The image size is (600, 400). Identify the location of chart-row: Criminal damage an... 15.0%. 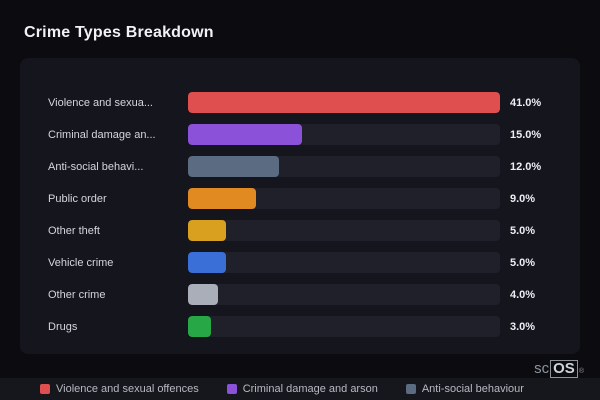
(302, 134).